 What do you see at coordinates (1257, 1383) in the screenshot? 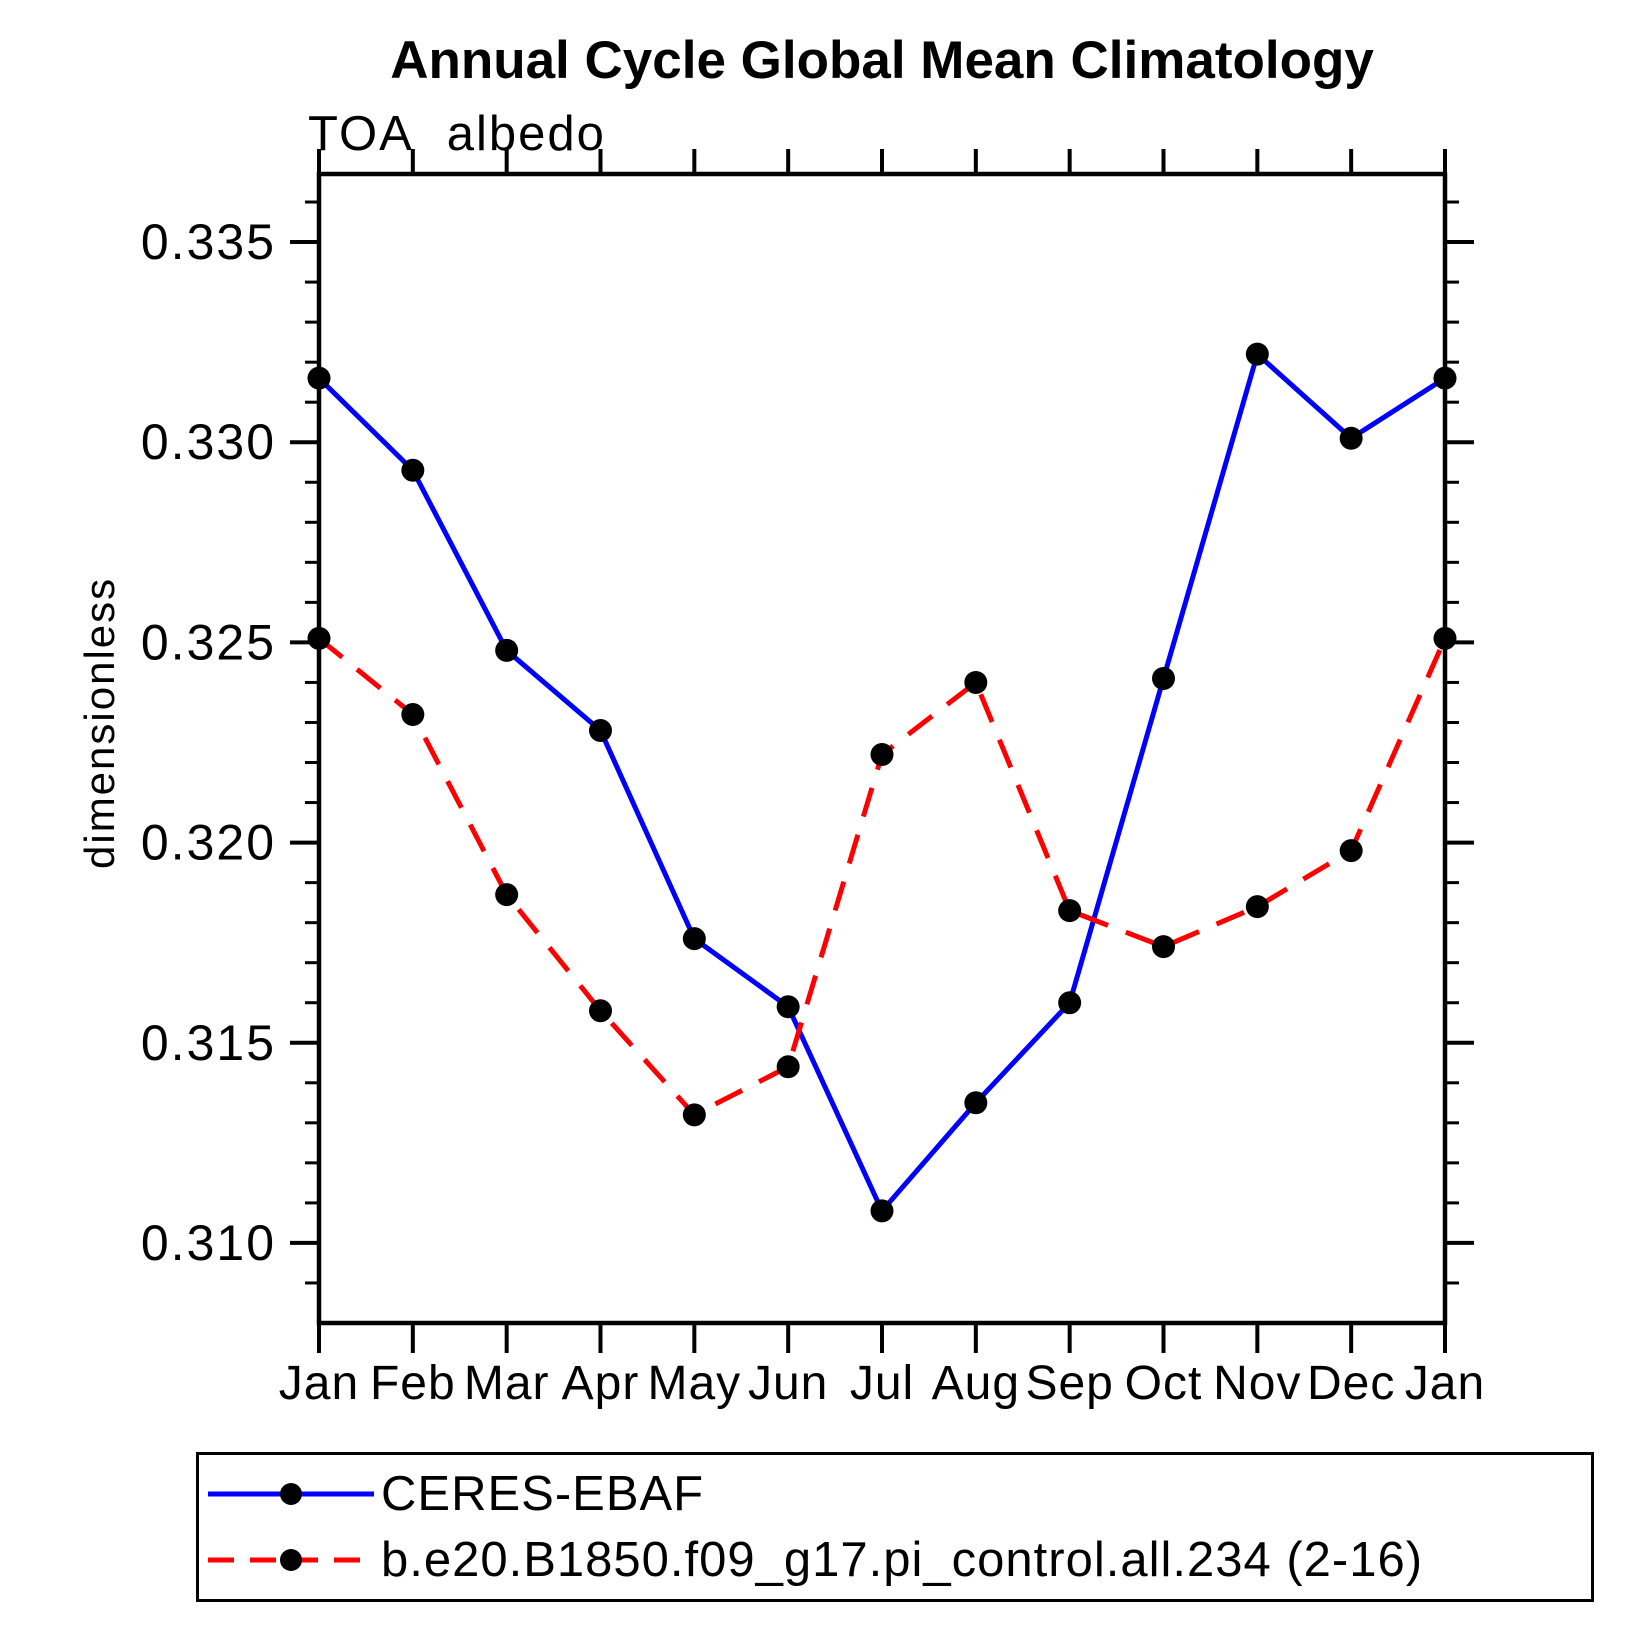
I see `x-axis-tick-label: Nov` at bounding box center [1257, 1383].